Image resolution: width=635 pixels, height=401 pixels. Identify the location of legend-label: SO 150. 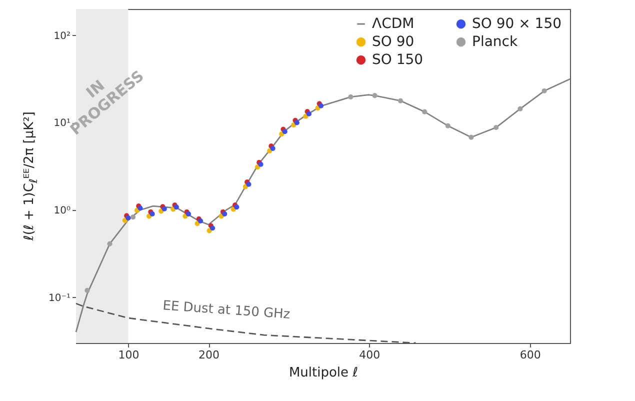
(398, 60).